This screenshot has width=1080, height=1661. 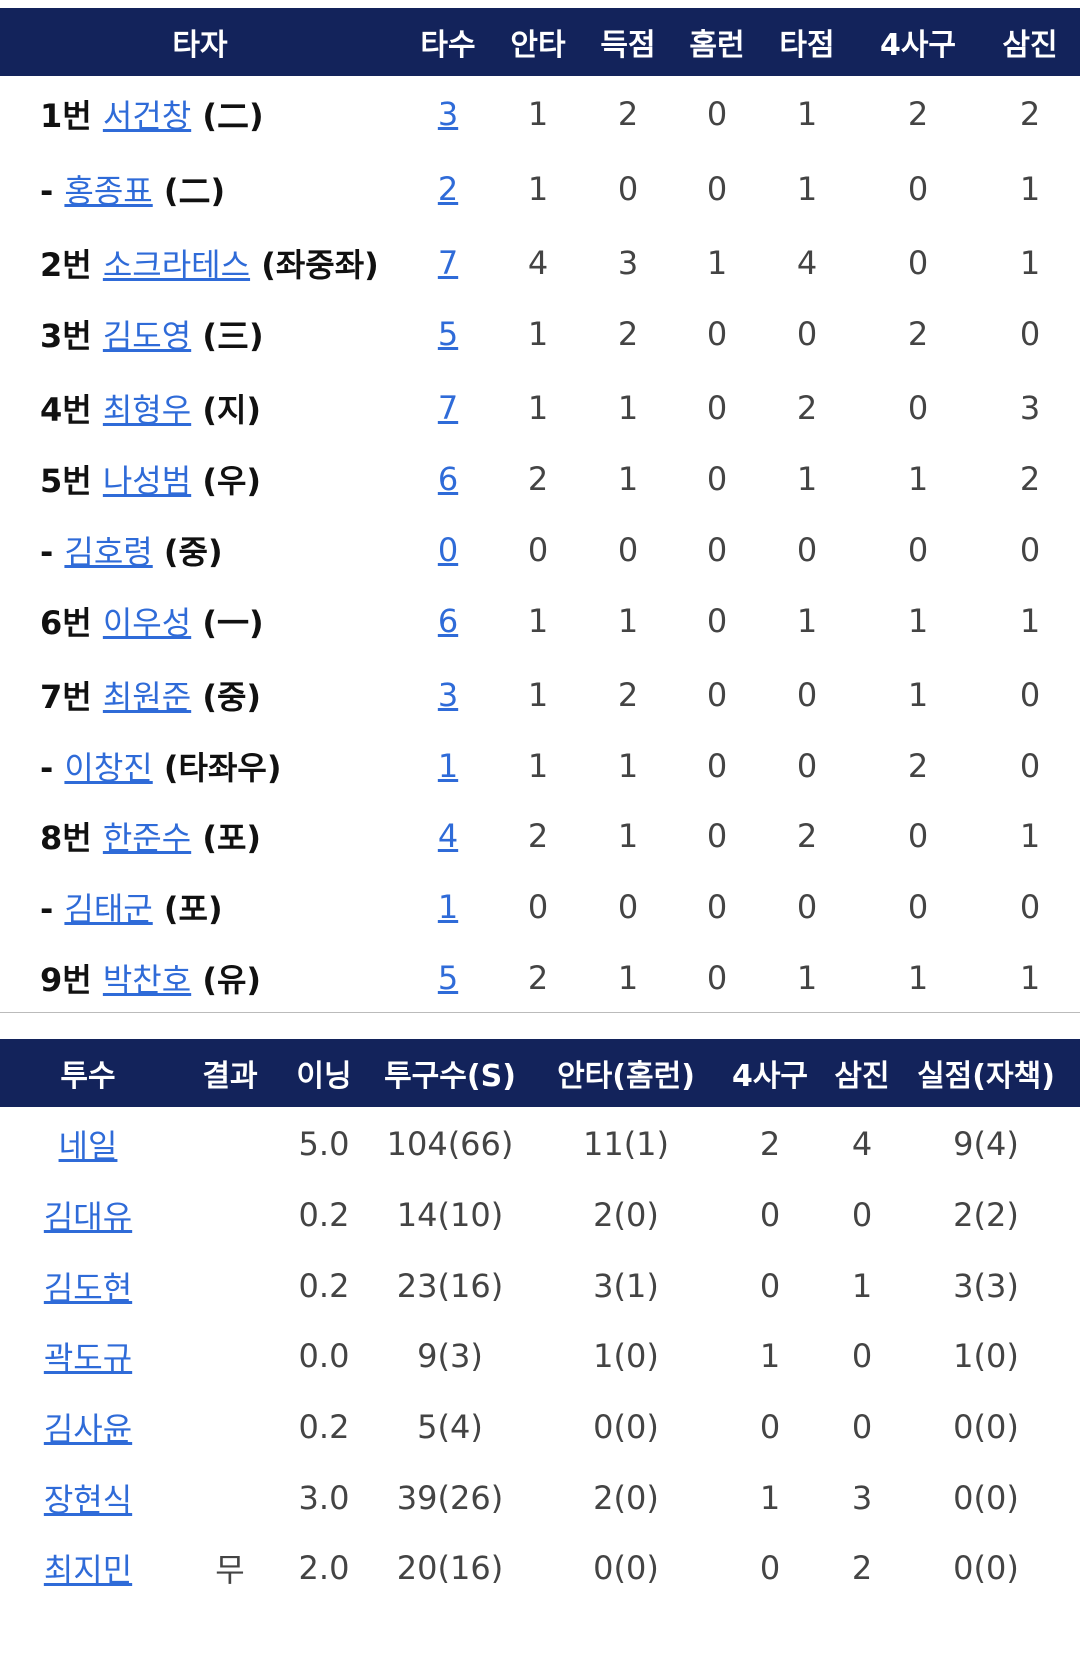 I want to click on player-link: 이우성, so click(x=147, y=623).